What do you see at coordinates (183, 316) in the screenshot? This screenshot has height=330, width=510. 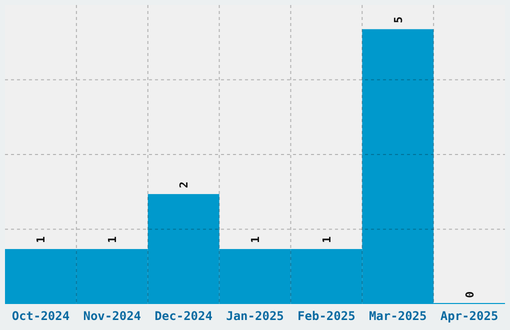 I see `x-tick-label: Dec-2024` at bounding box center [183, 316].